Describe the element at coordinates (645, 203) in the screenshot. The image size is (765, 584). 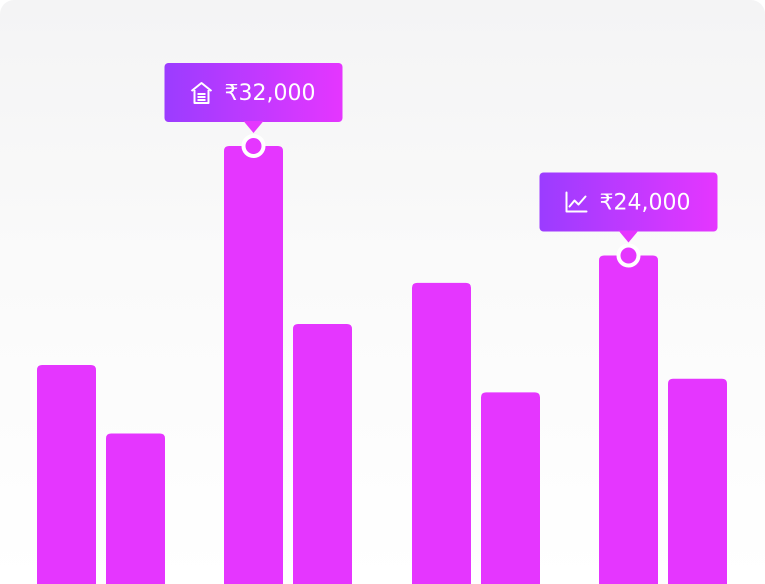
I see `tooltip-value: ₹24,000` at that location.